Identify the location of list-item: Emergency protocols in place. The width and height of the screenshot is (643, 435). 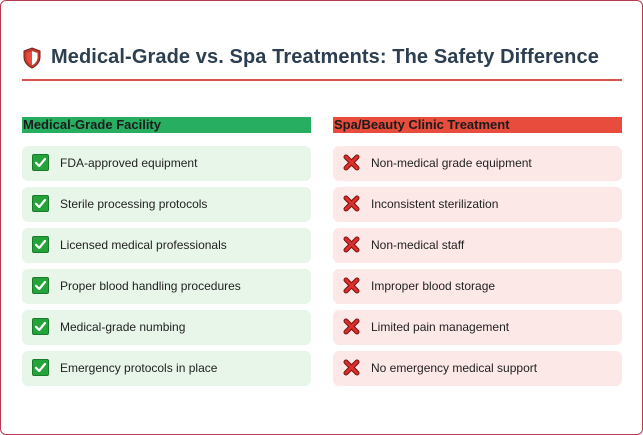
(166, 368).